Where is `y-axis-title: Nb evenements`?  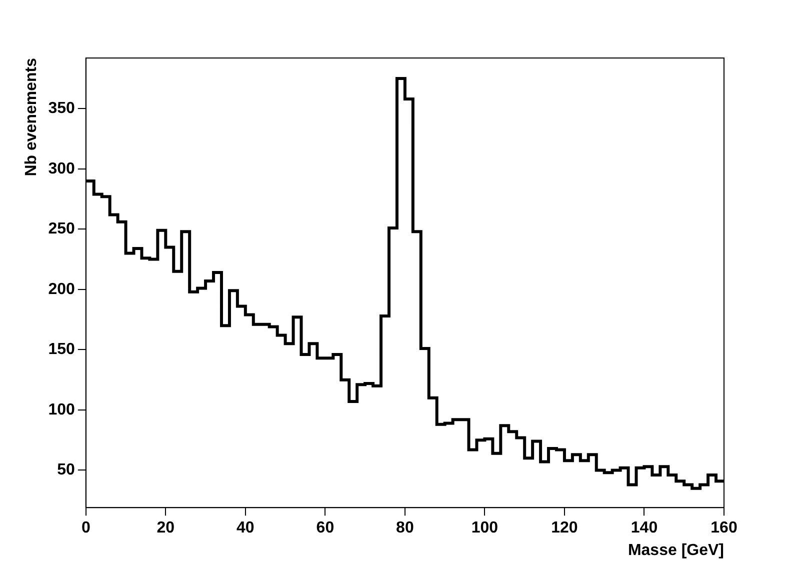
y-axis-title: Nb evenements is located at coordinates (31, 117).